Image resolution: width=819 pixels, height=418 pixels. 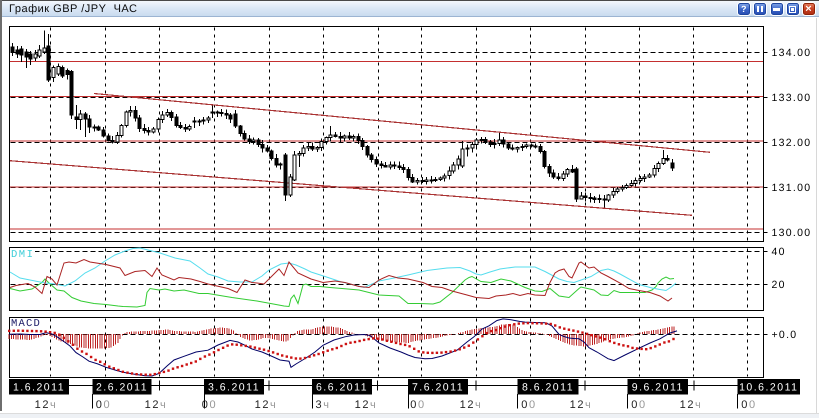 I want to click on svg-text: 1.6.2011, so click(x=39, y=388).